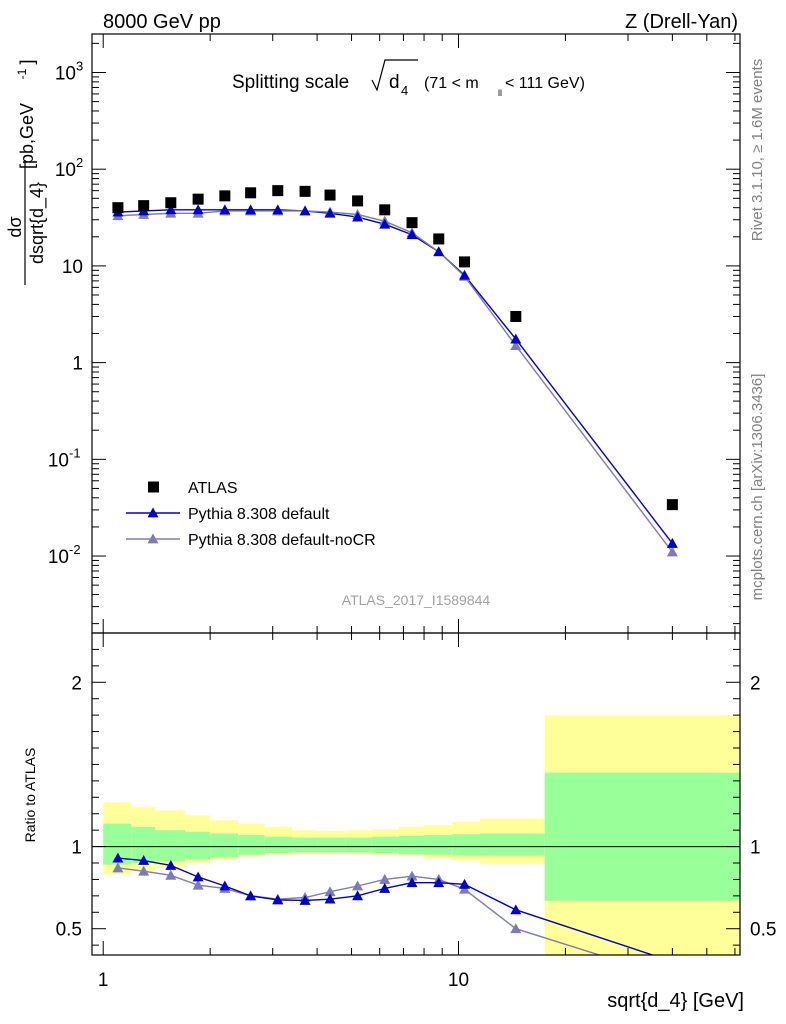  I want to click on header-right: Z (Drell-Yan), so click(681, 22).